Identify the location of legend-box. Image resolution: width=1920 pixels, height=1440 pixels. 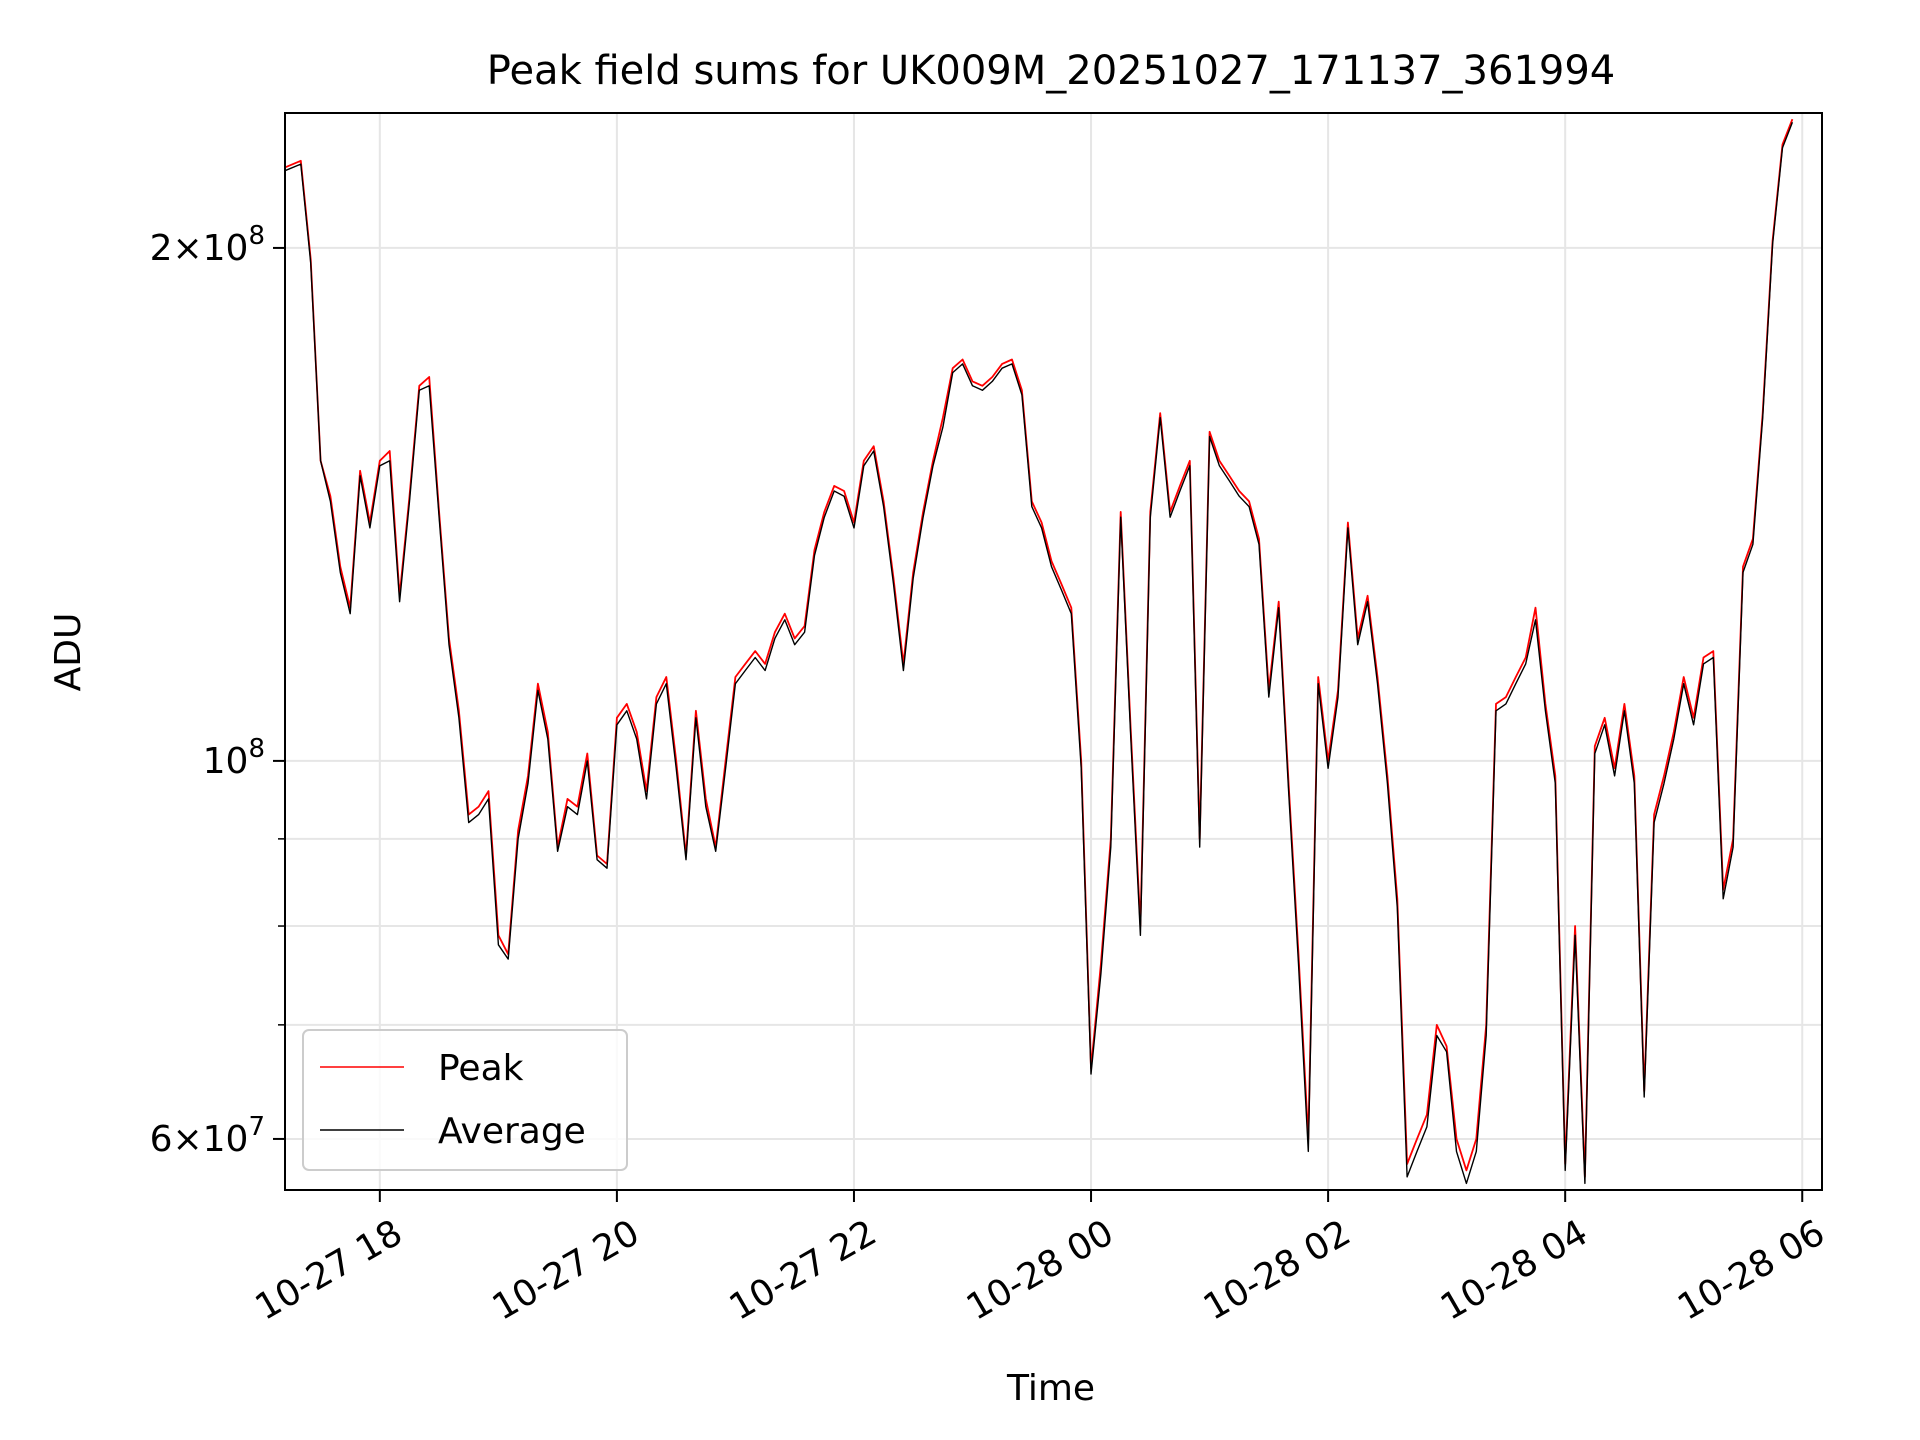
(465, 1100).